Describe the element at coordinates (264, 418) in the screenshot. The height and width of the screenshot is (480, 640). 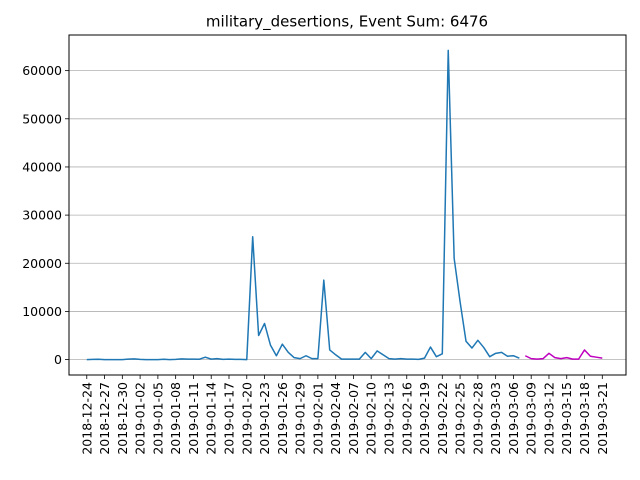
I see `x-tick-label: 2019-01-23` at that location.